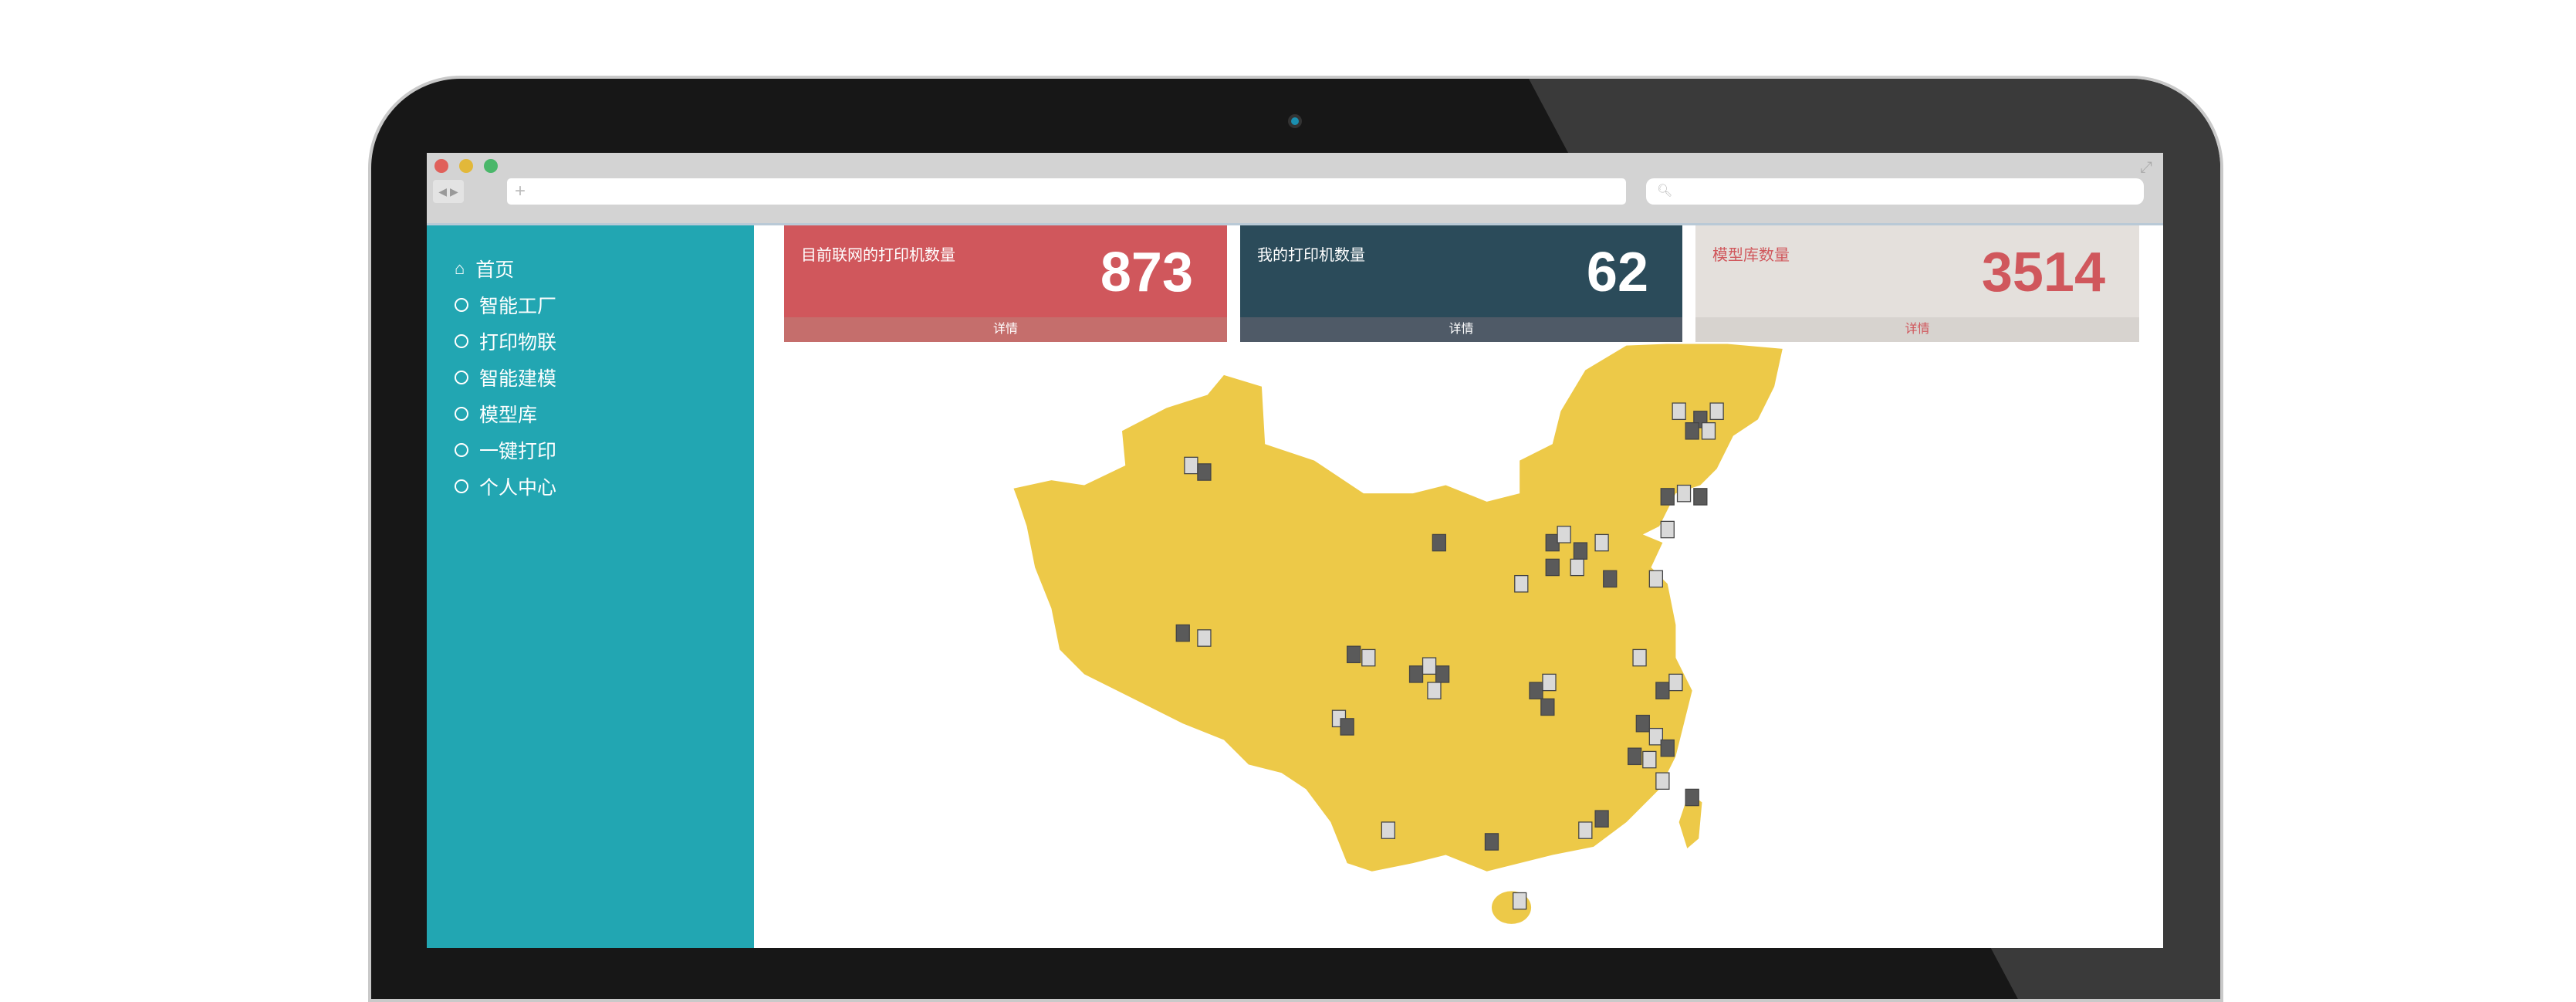  I want to click on sidebar-item-label: 一键打印, so click(518, 451).